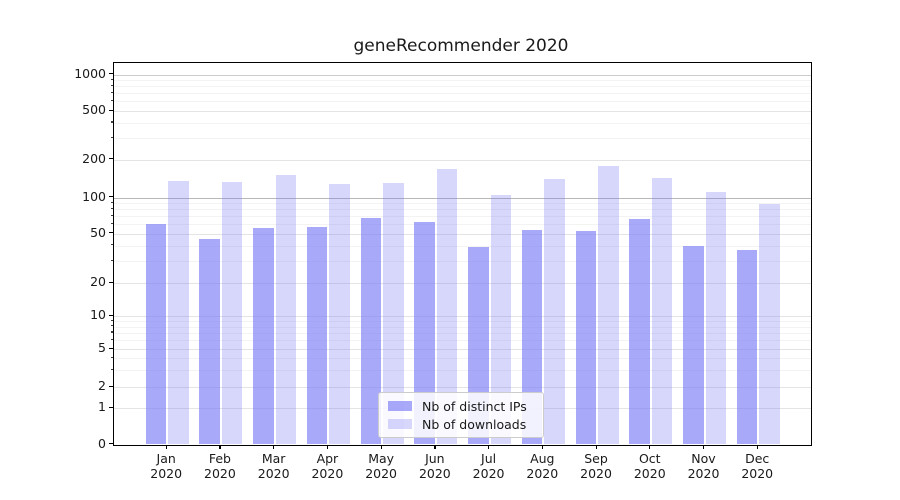  What do you see at coordinates (596, 466) in the screenshot?
I see `x-tick-label: Sep 2020` at bounding box center [596, 466].